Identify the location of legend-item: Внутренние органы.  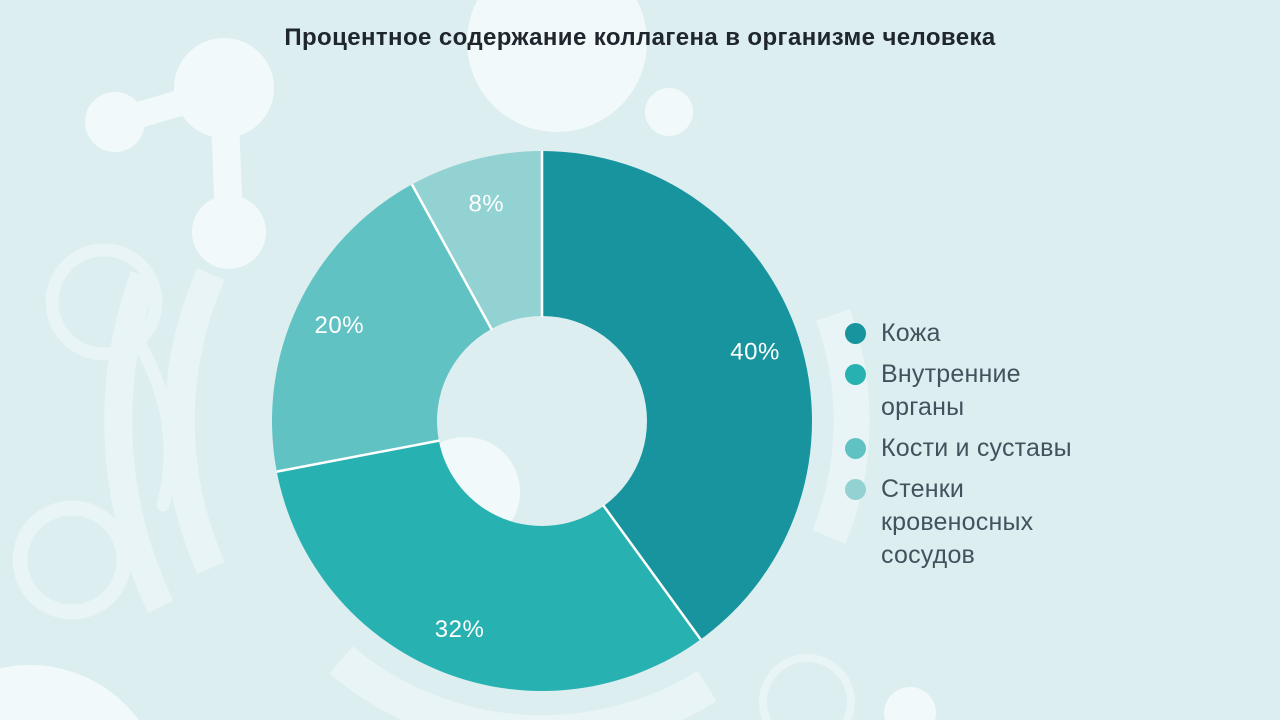
(975, 391).